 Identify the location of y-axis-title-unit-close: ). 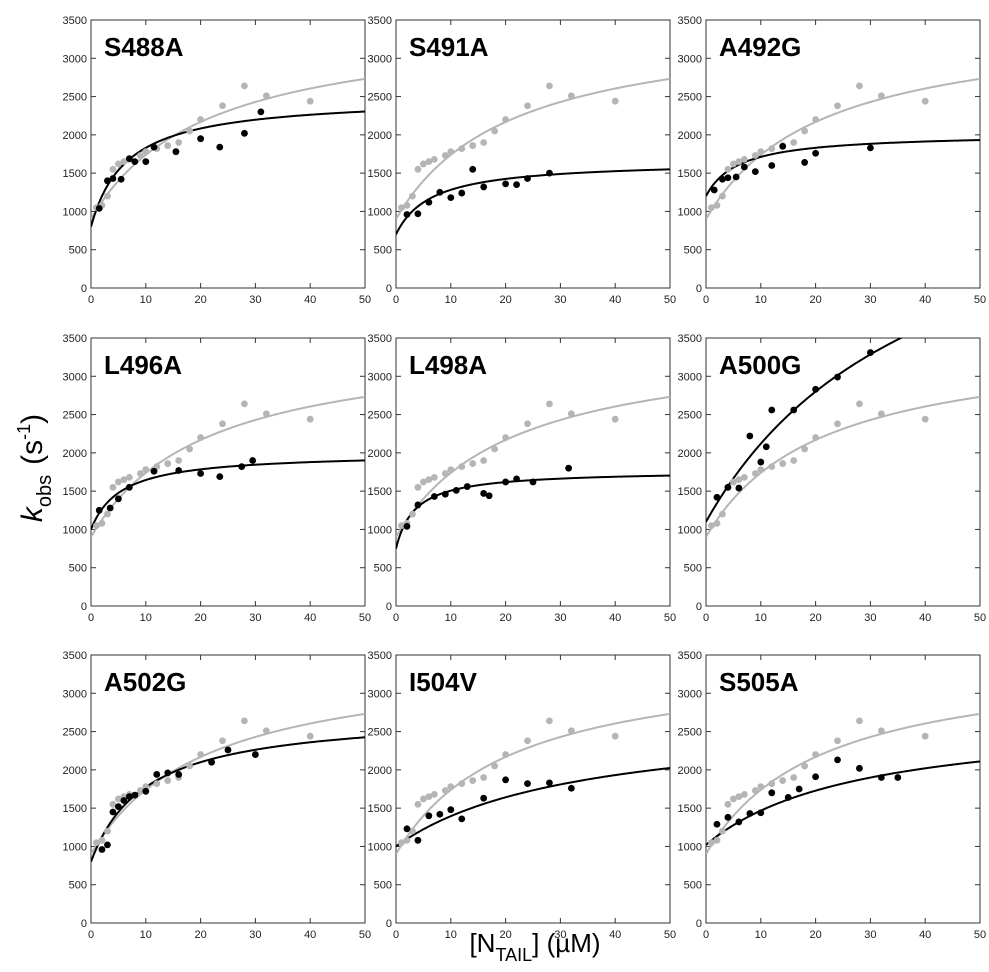
(32, 419).